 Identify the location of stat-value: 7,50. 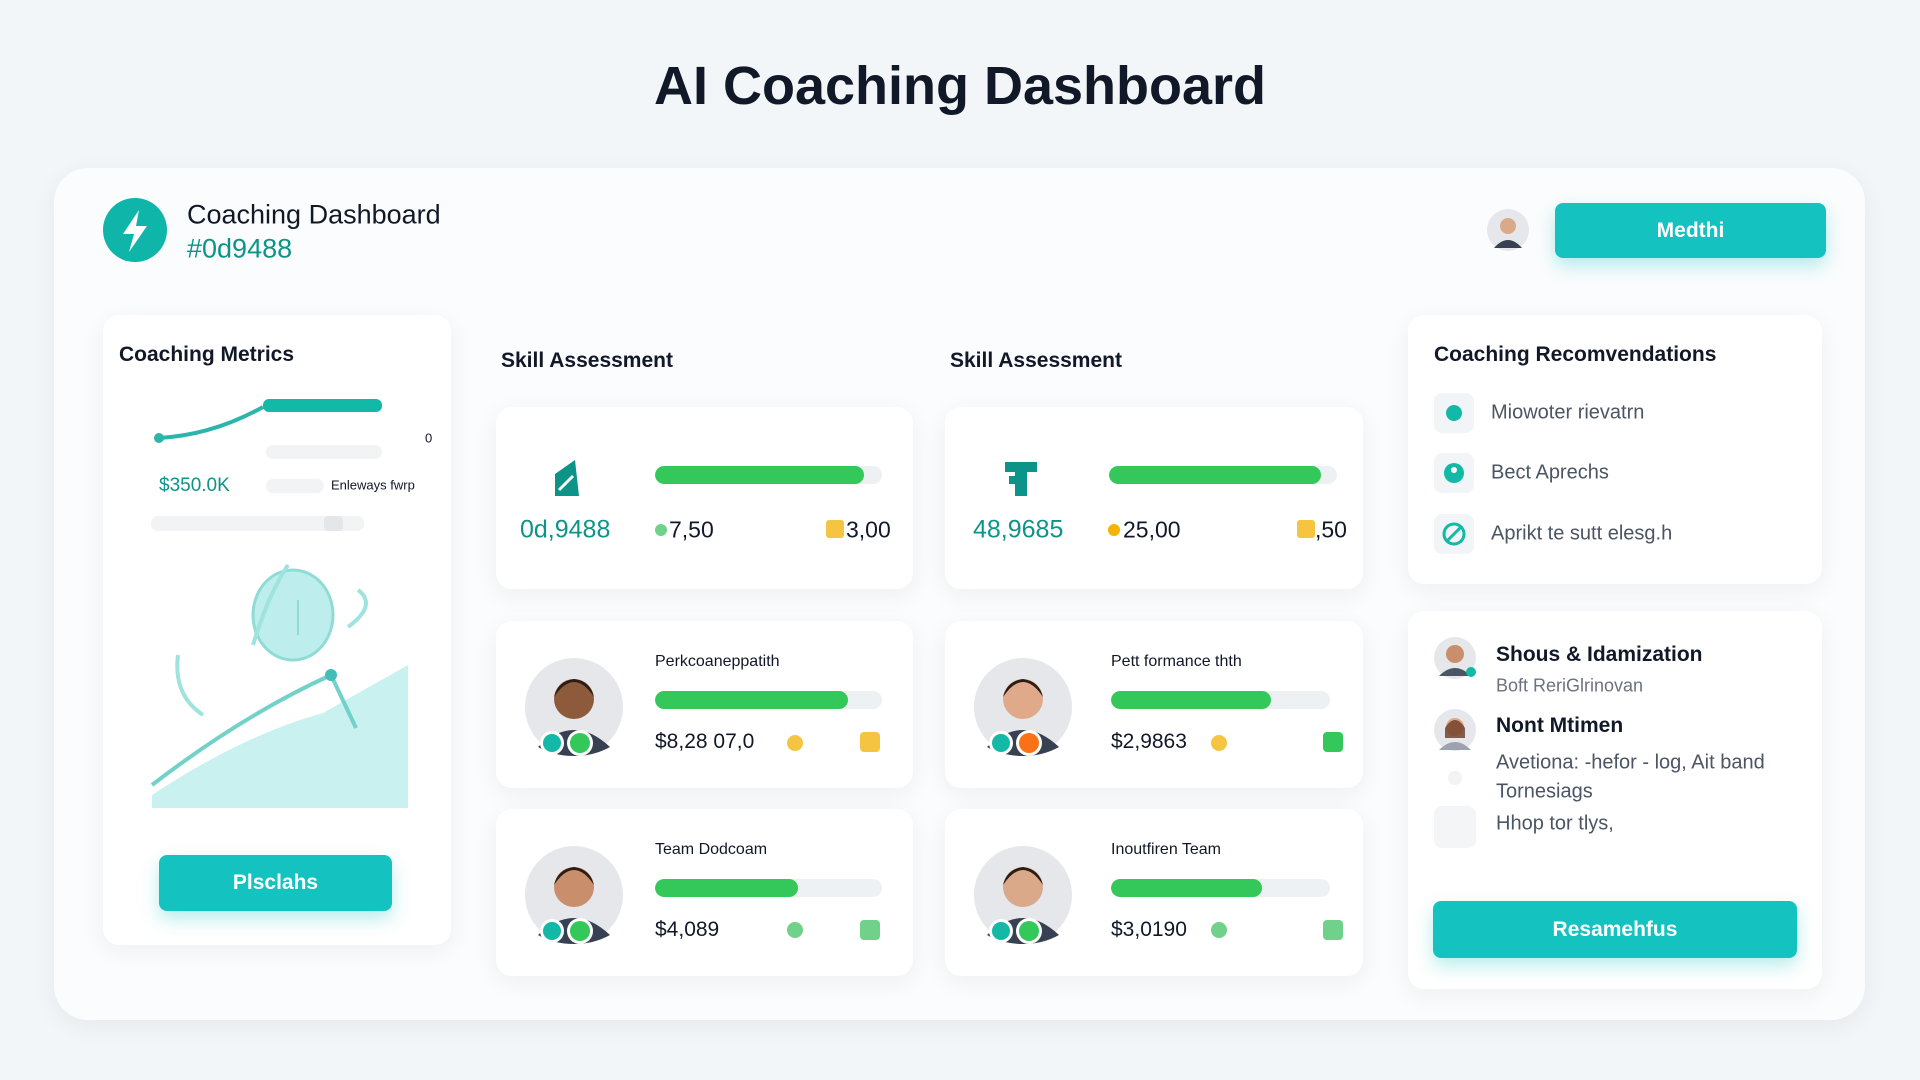
(691, 529).